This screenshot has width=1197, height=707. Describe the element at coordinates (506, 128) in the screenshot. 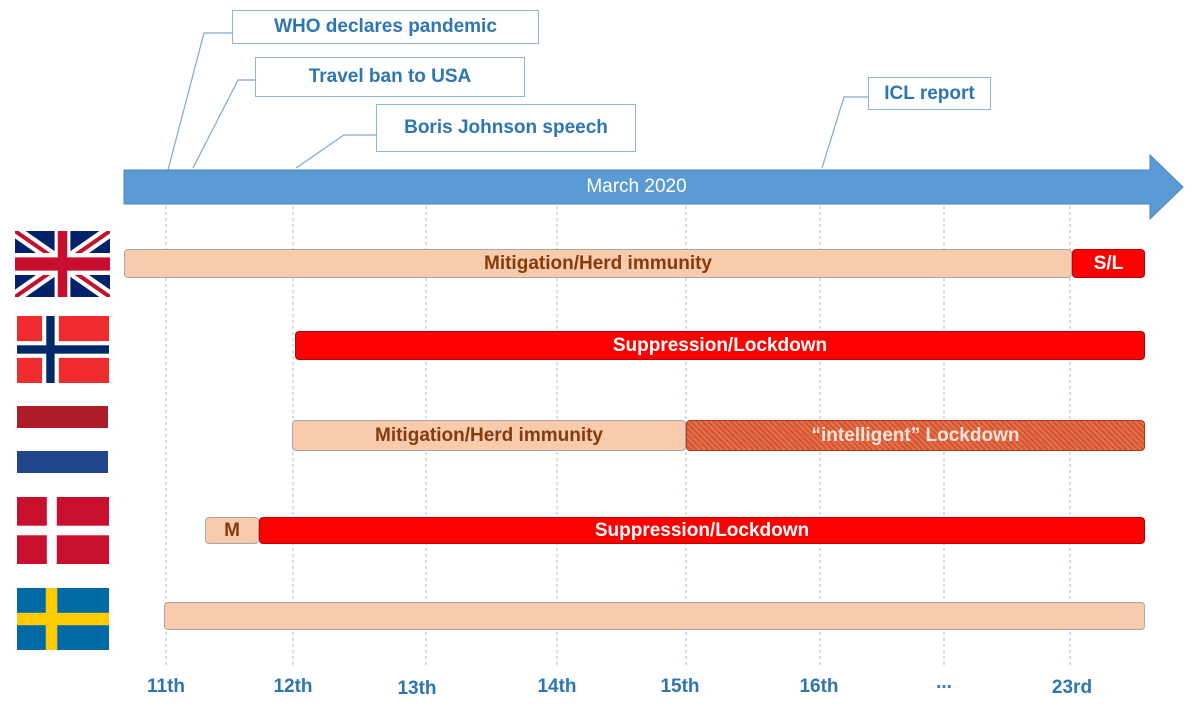

I see `event-boris-johnson-speech: Boris Johnson speech` at that location.